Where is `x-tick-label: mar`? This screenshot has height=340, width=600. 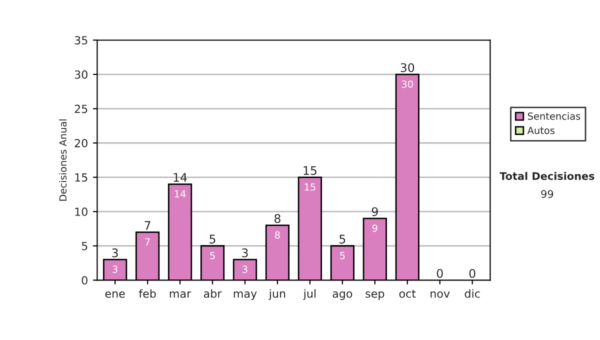 x-tick-label: mar is located at coordinates (181, 294).